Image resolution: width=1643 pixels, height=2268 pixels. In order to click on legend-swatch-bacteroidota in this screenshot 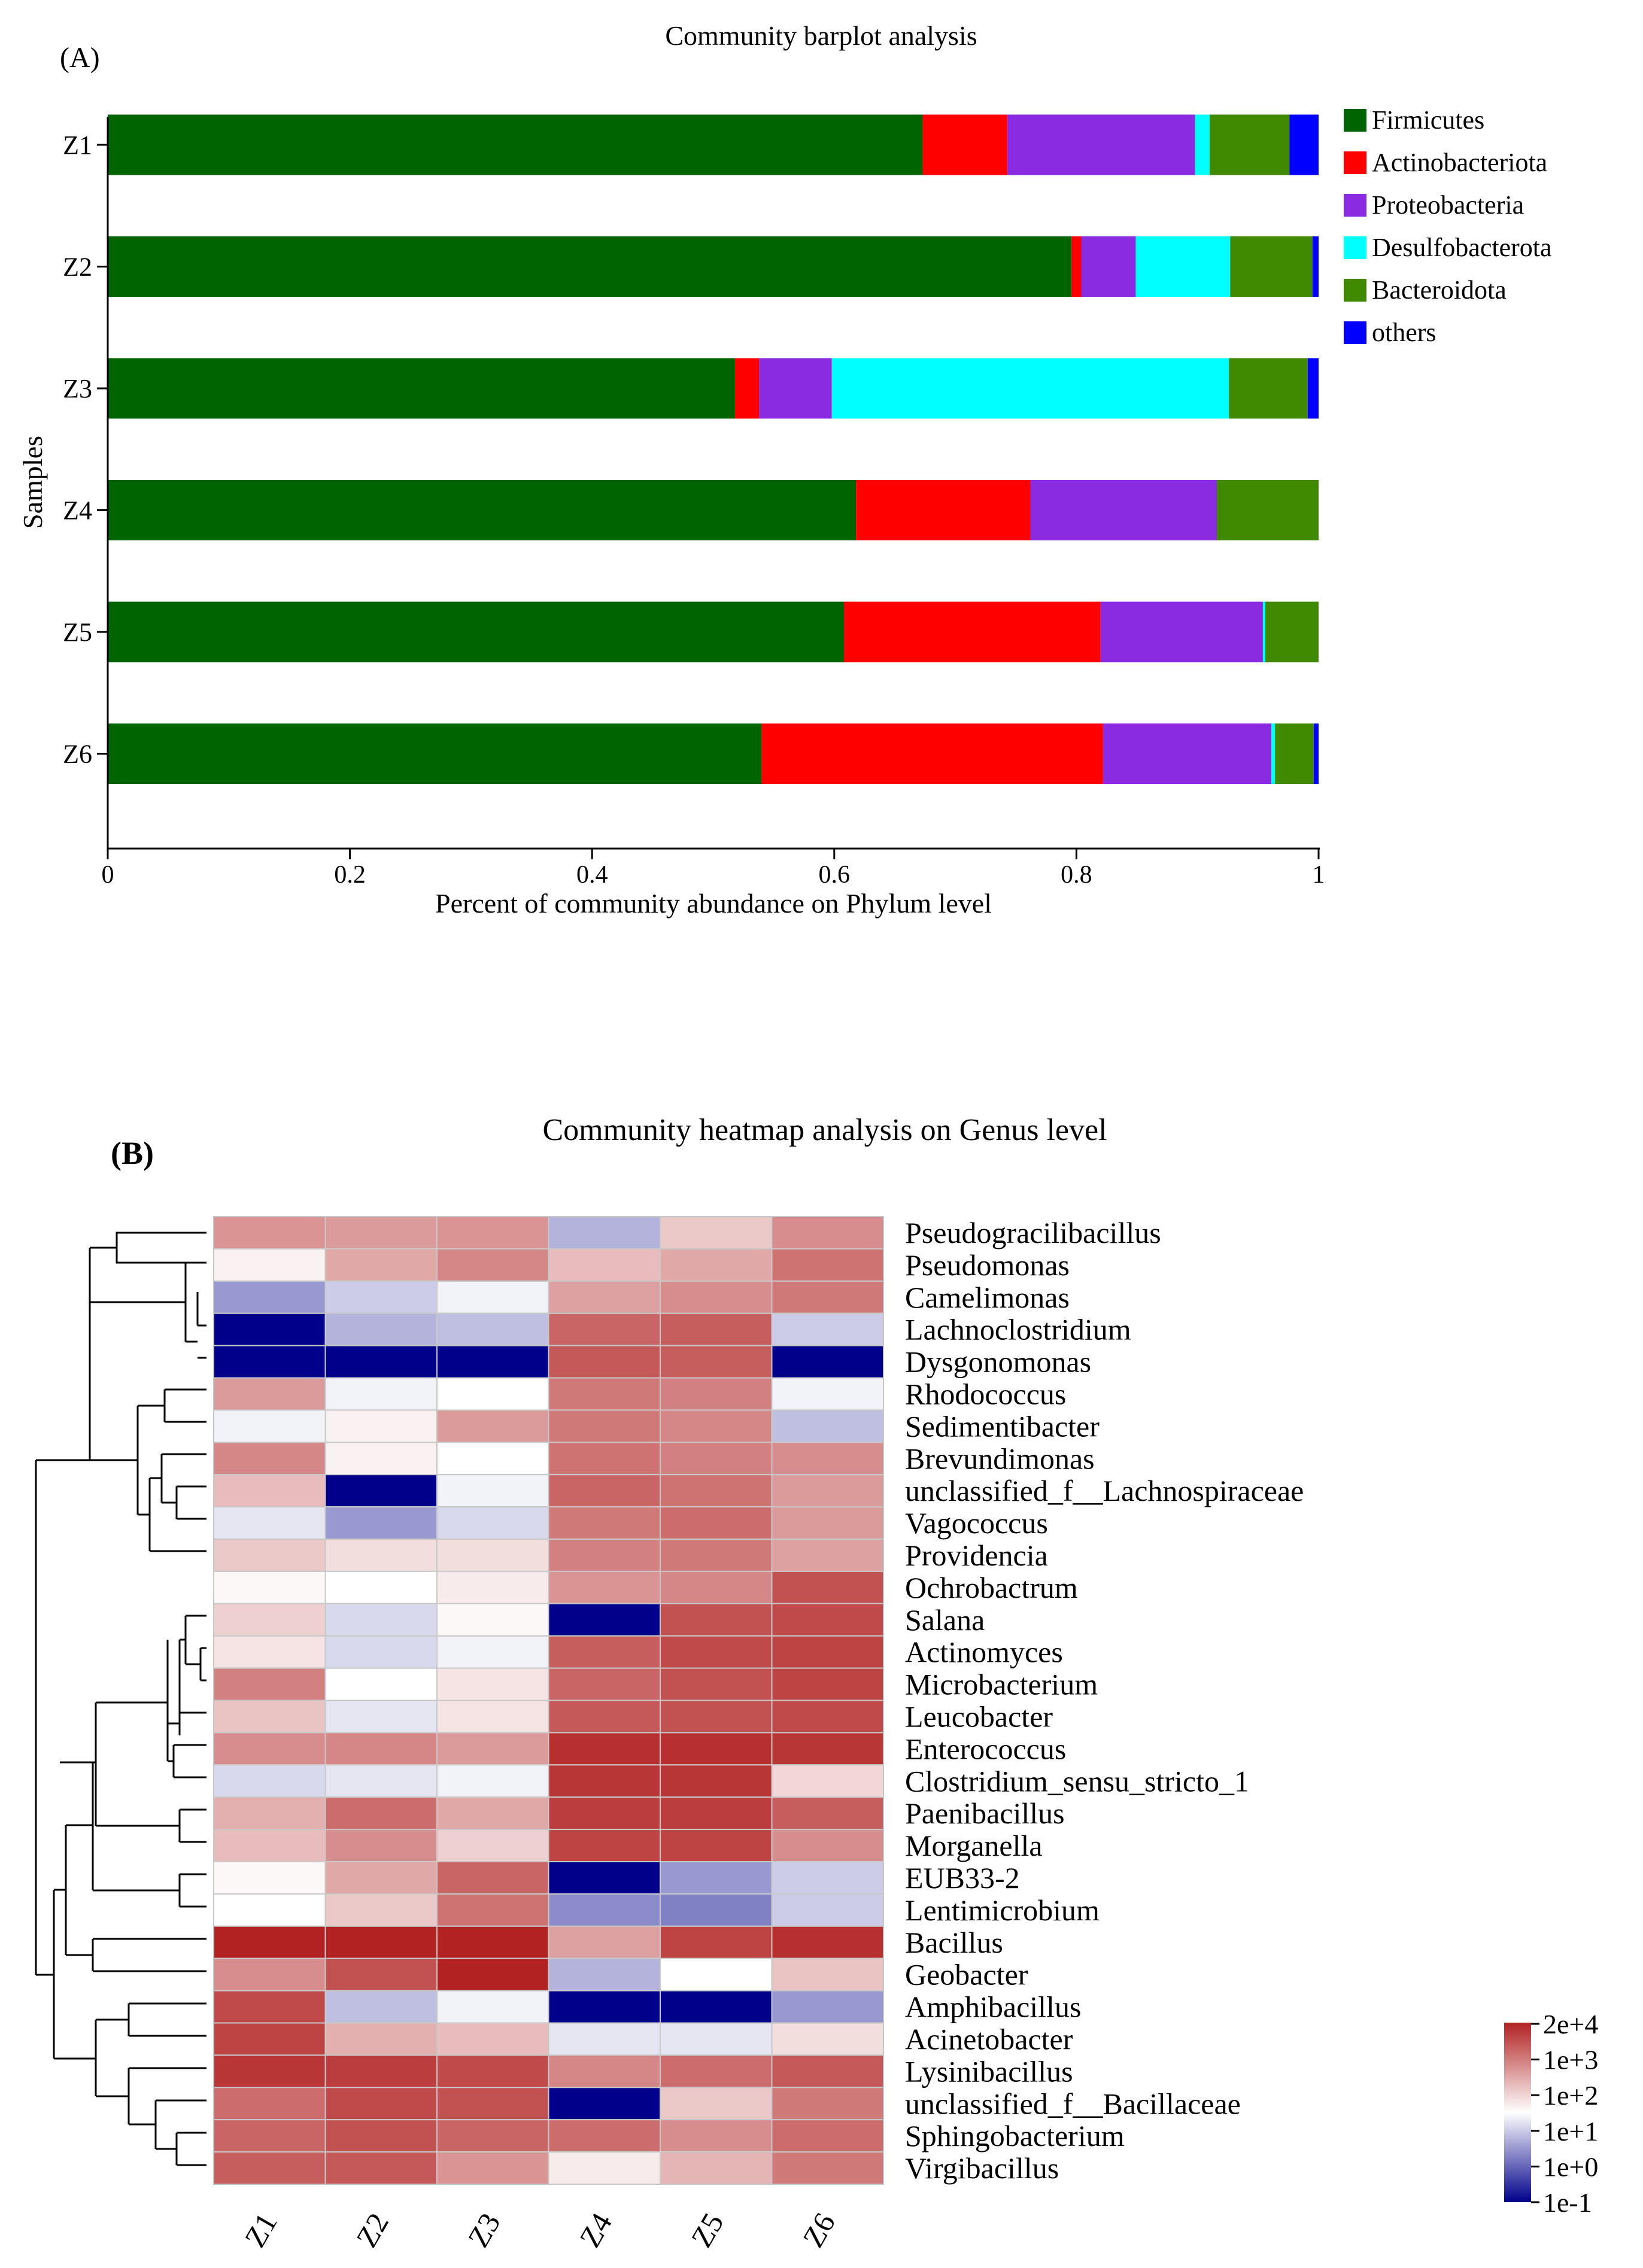, I will do `click(1355, 290)`.